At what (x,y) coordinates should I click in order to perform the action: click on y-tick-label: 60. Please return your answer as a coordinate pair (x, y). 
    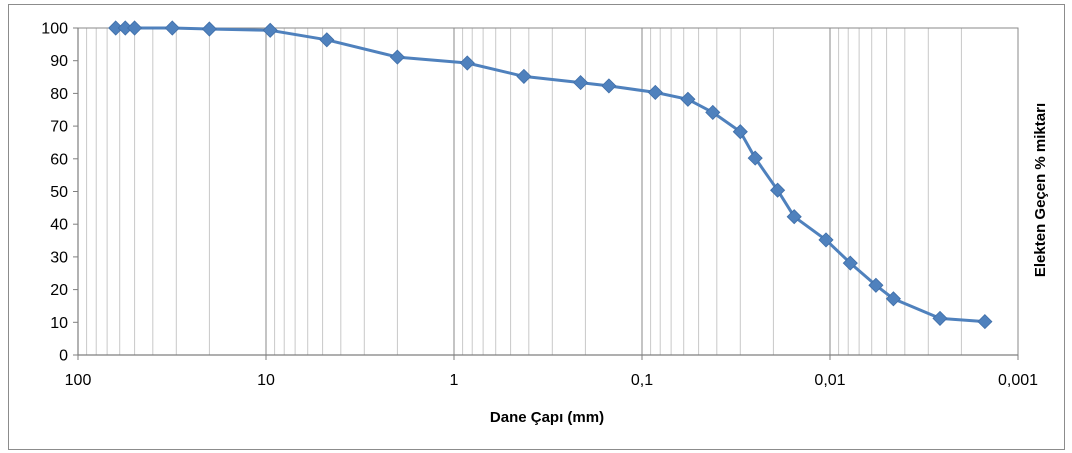
    Looking at the image, I should click on (59, 159).